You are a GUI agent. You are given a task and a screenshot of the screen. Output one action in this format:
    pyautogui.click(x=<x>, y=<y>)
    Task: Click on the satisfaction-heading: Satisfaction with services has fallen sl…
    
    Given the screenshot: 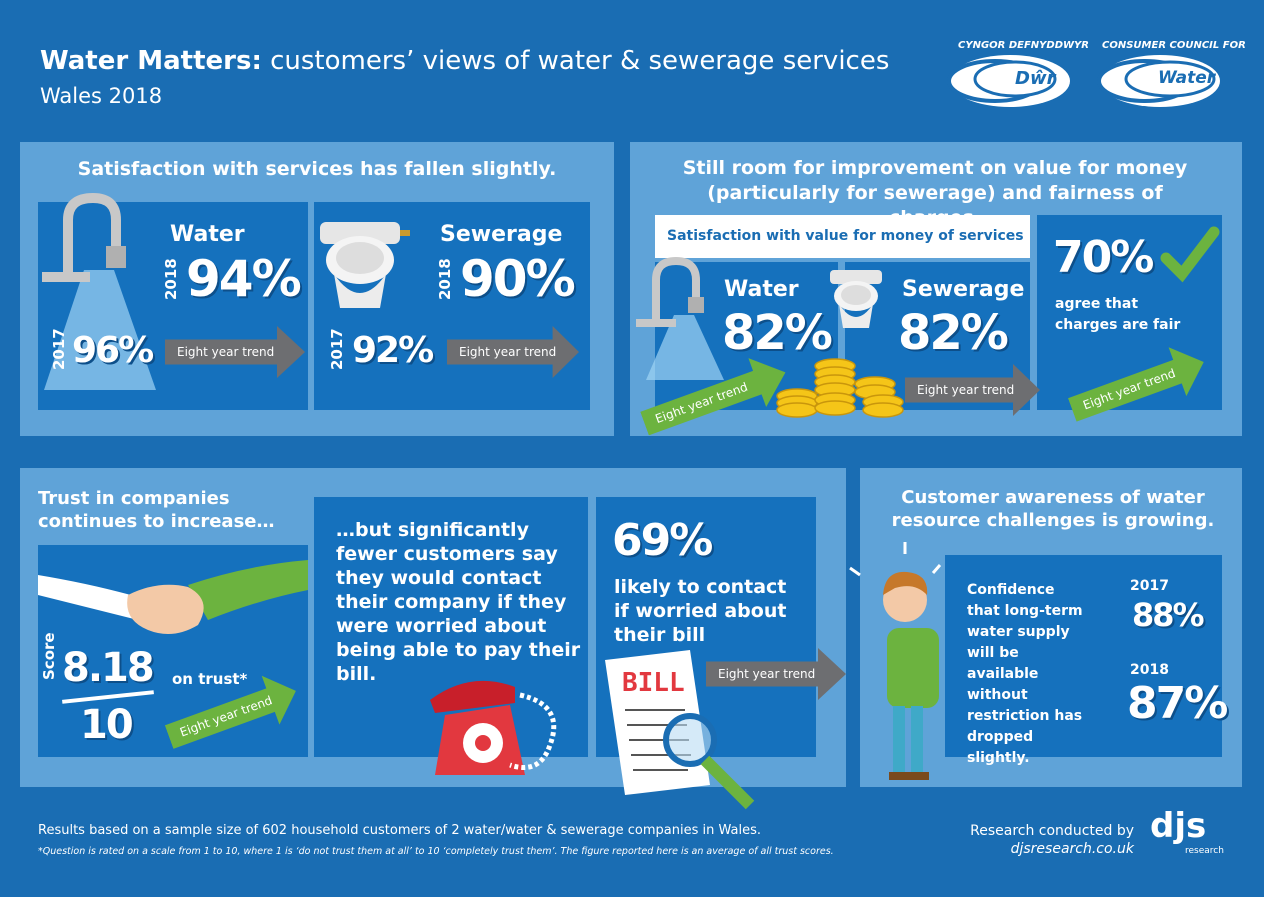 What is the action you would take?
    pyautogui.click(x=317, y=169)
    